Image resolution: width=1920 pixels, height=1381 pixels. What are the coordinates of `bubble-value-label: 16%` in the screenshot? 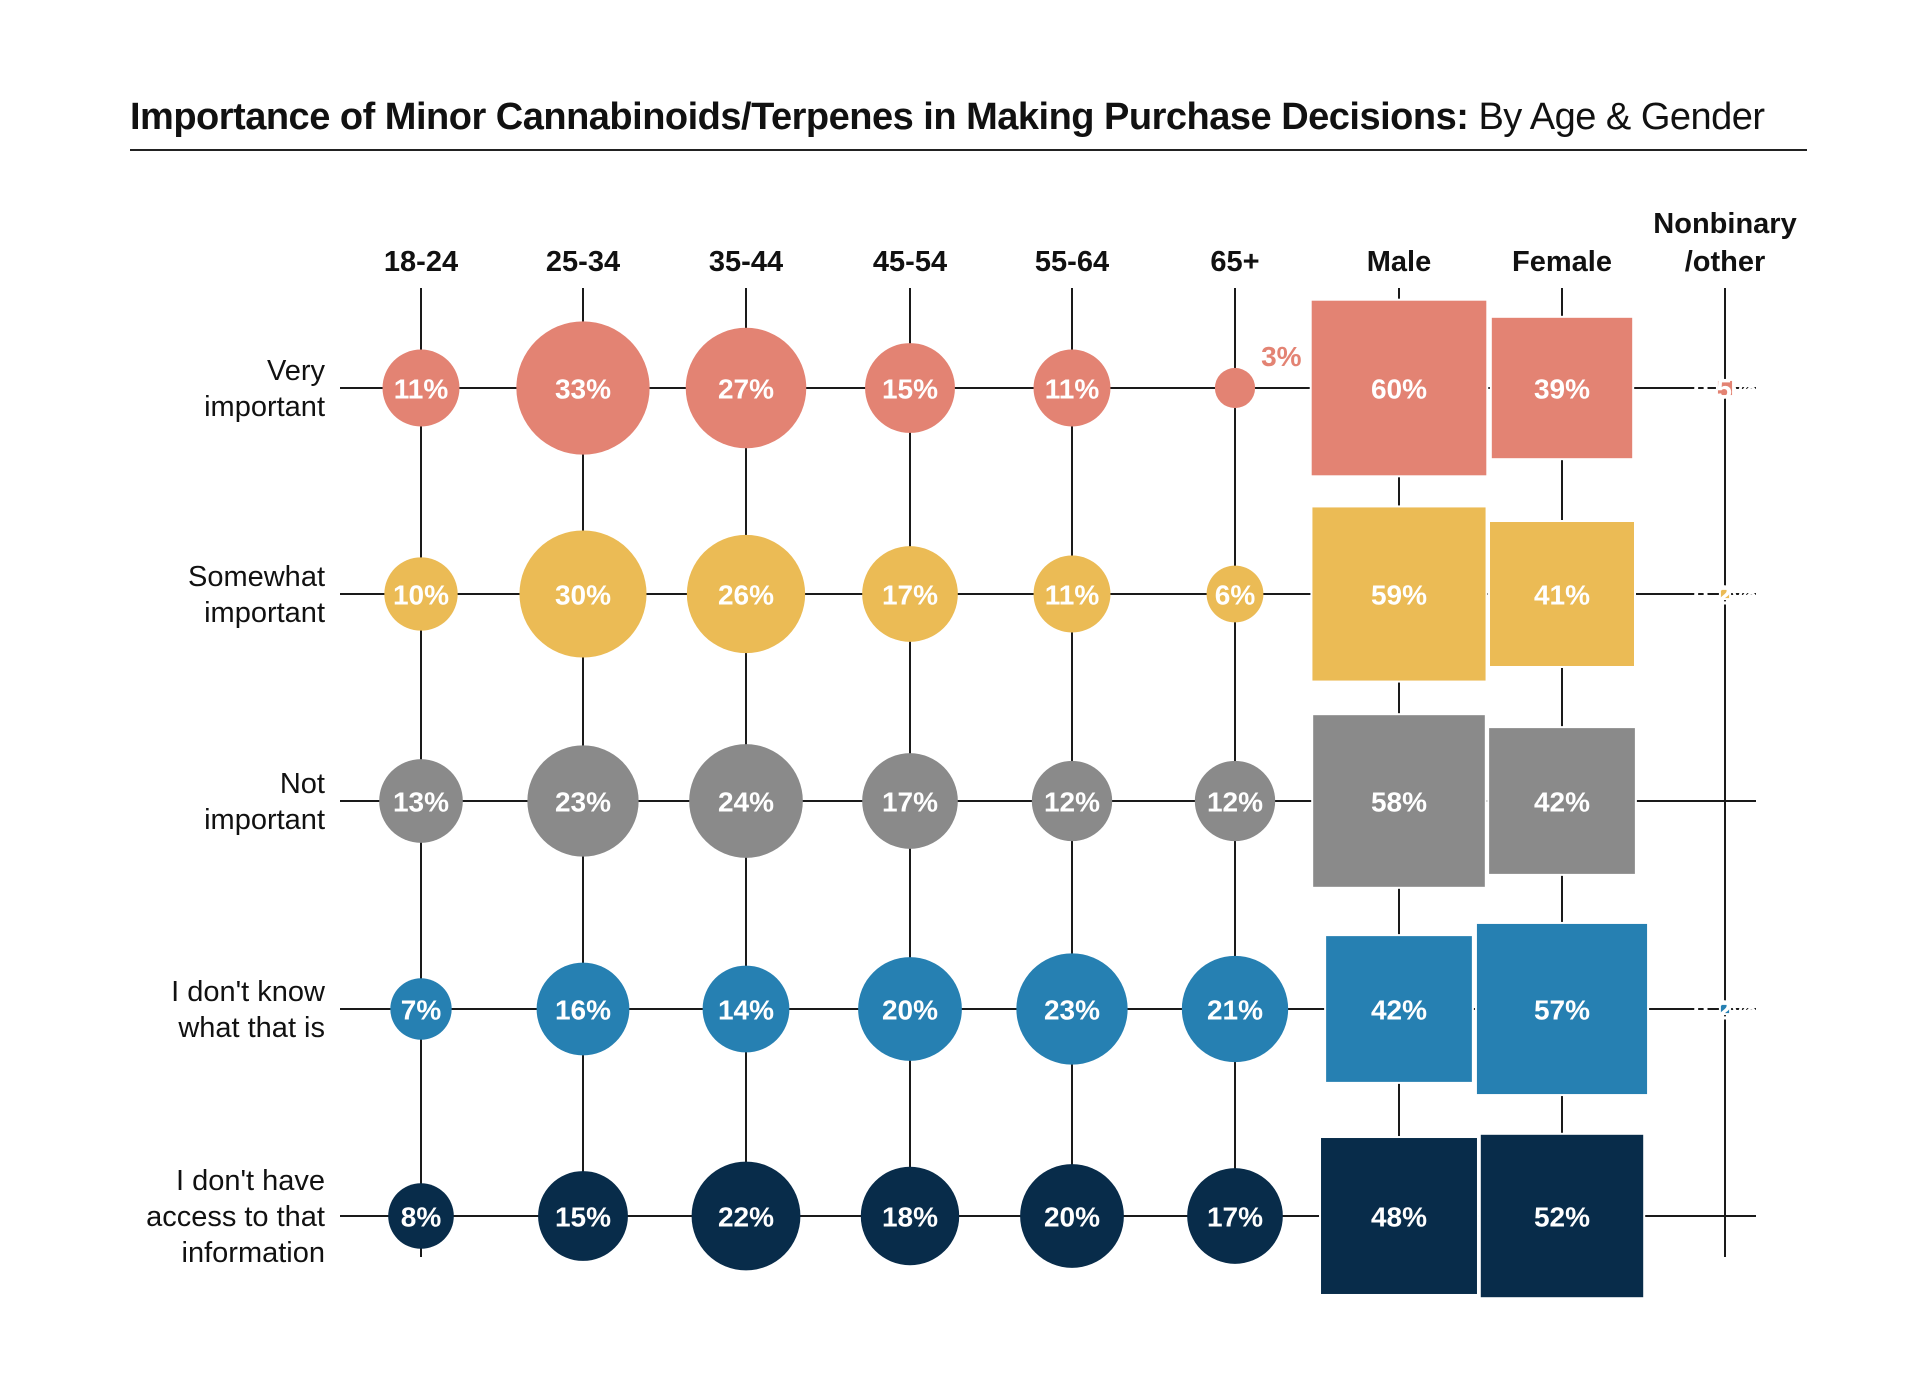 It's located at (583, 1010).